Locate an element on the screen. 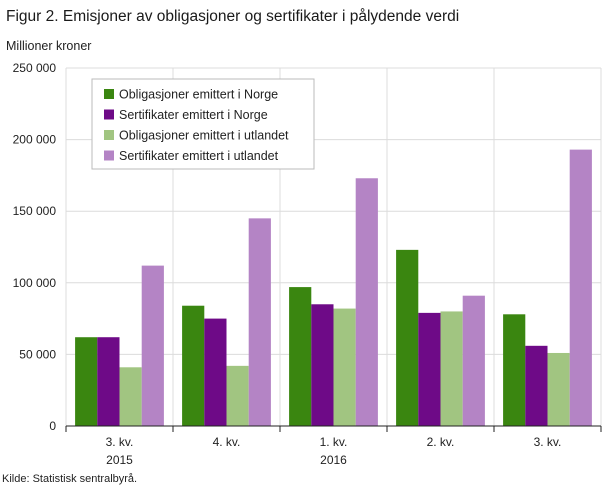  legend-label: Obligasjoner emittert i utlandet is located at coordinates (204, 136).